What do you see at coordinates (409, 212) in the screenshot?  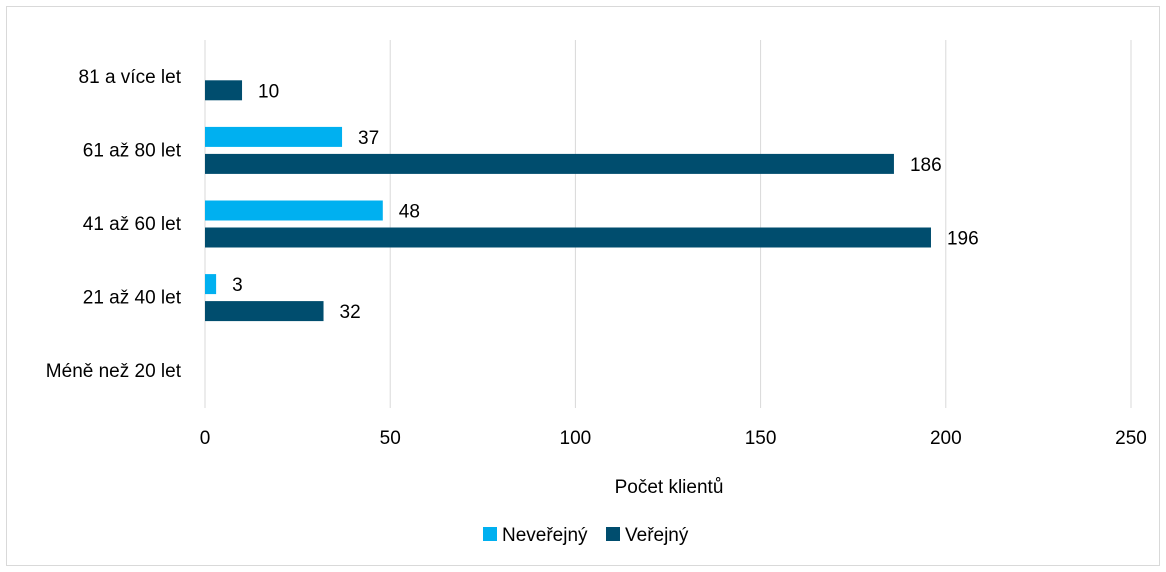 I see `data-label: 48` at bounding box center [409, 212].